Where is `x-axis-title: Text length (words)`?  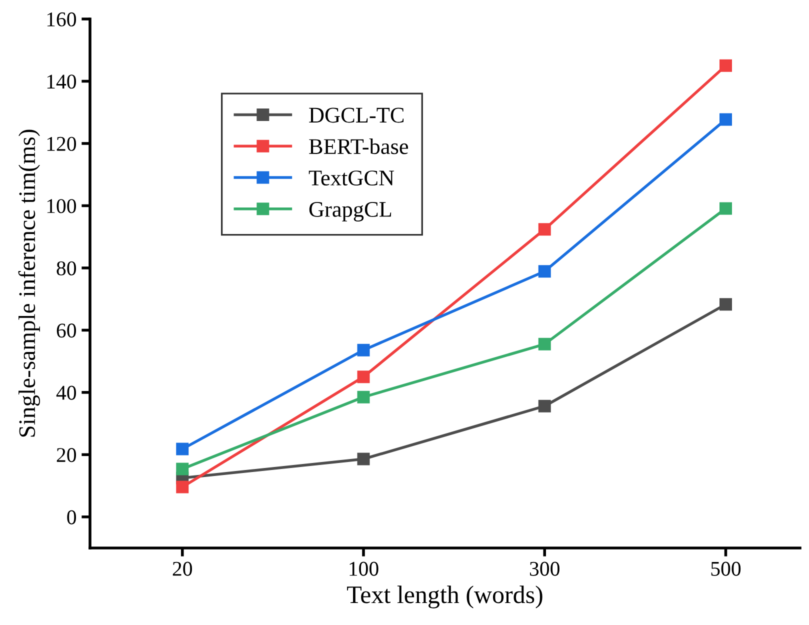
x-axis-title: Text length (words) is located at coordinates (444, 597).